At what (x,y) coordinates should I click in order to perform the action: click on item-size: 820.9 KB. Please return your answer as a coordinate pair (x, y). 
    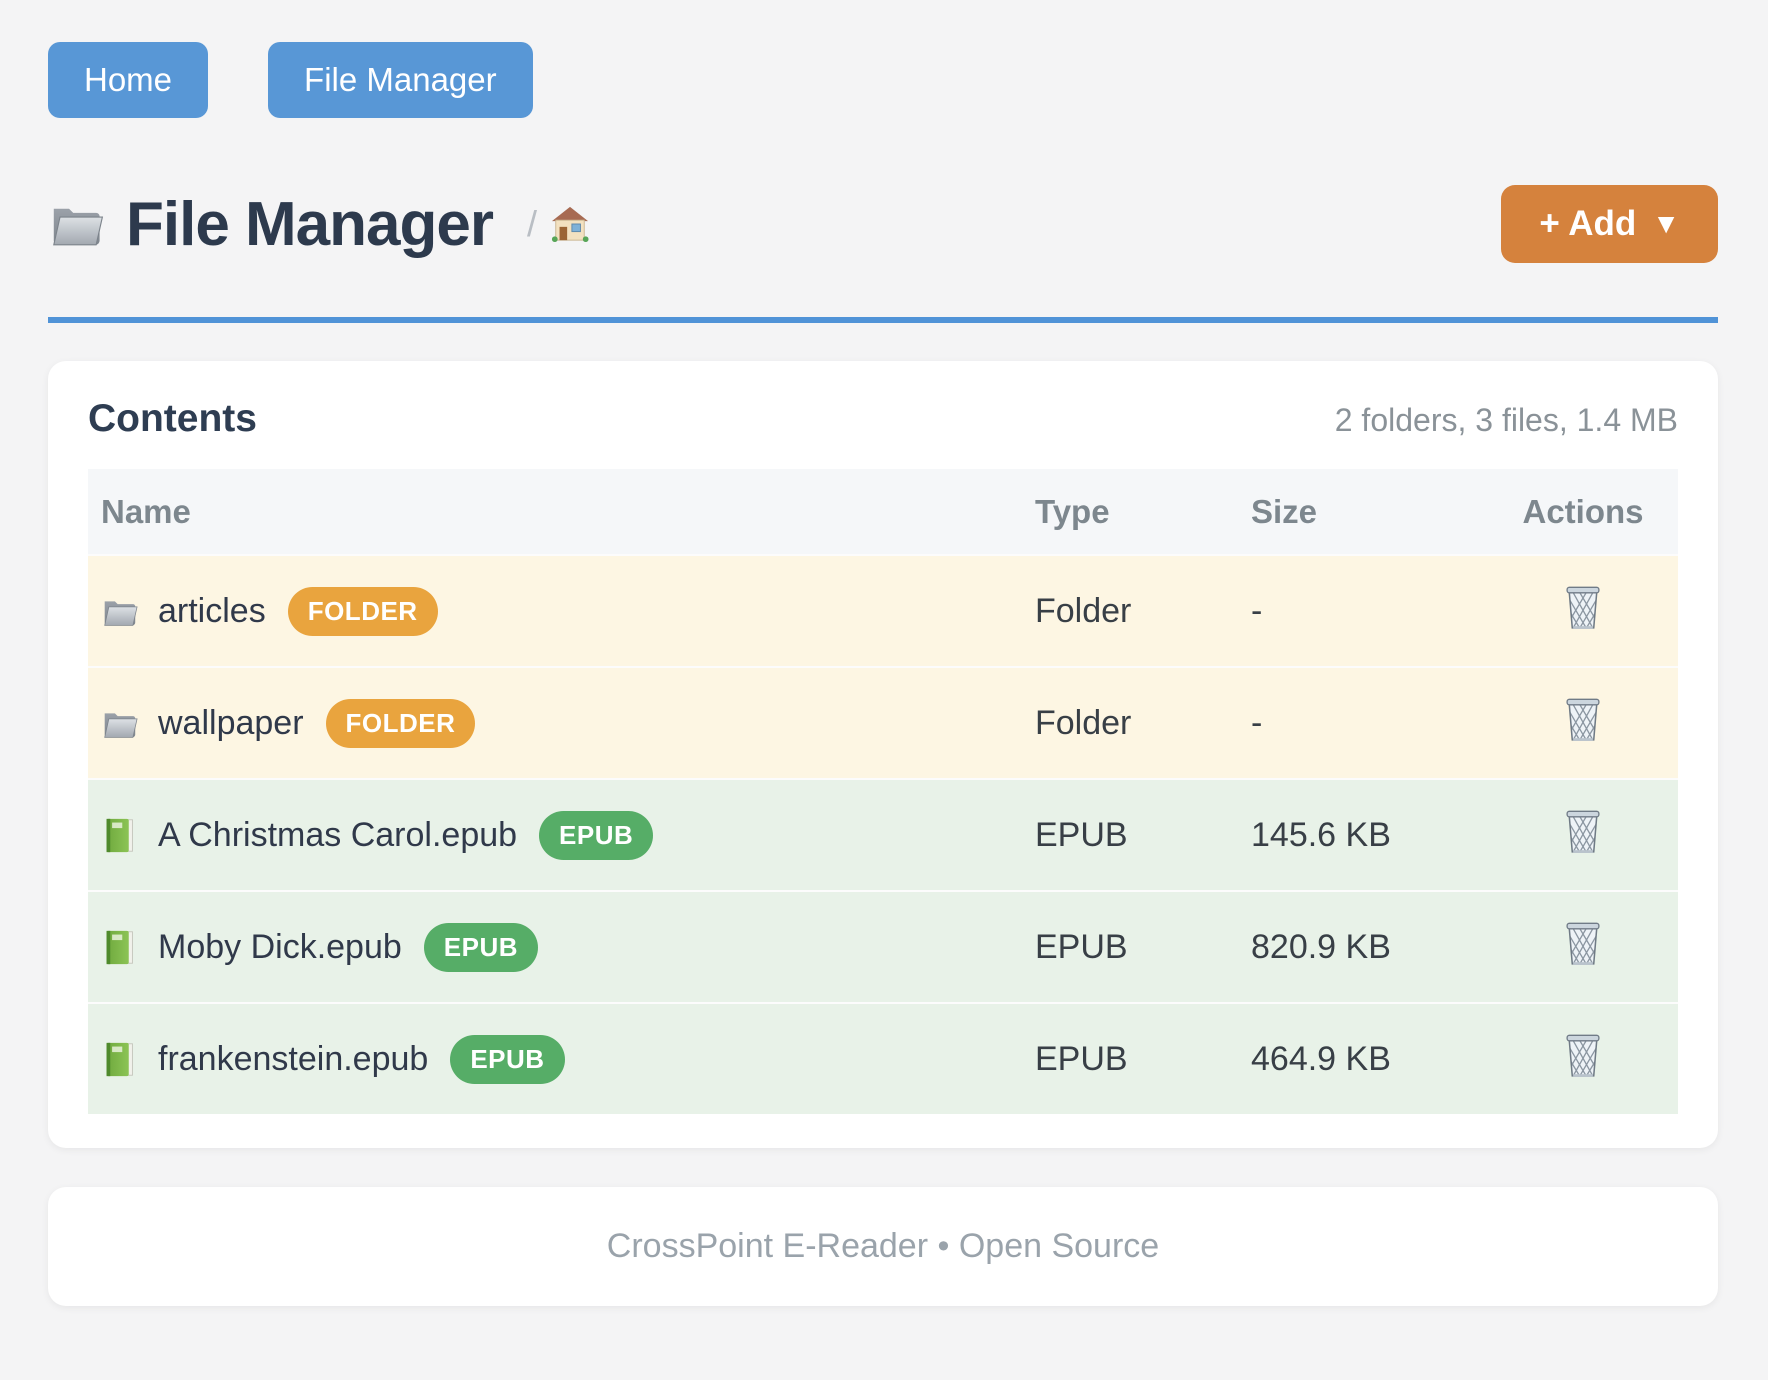
    Looking at the image, I should click on (1321, 946).